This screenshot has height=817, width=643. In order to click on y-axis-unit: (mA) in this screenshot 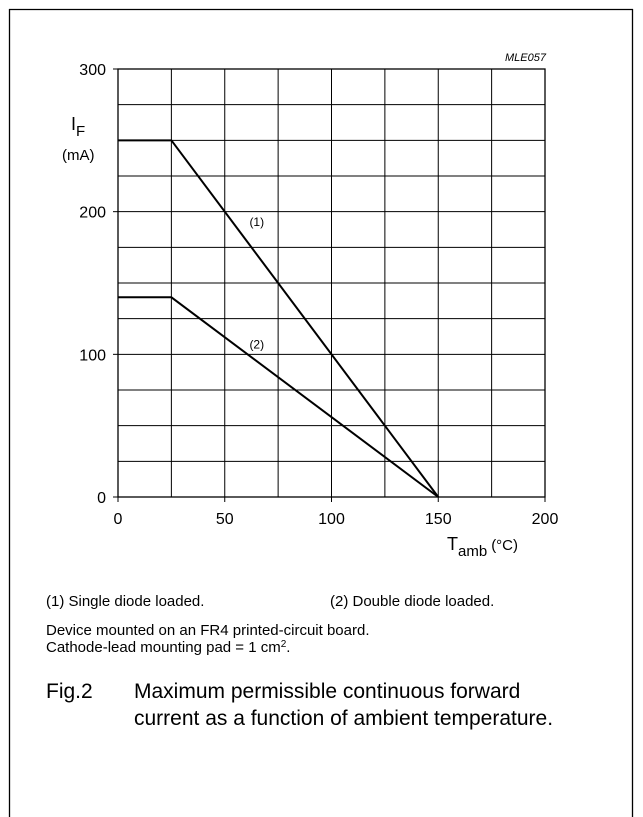, I will do `click(78, 155)`.